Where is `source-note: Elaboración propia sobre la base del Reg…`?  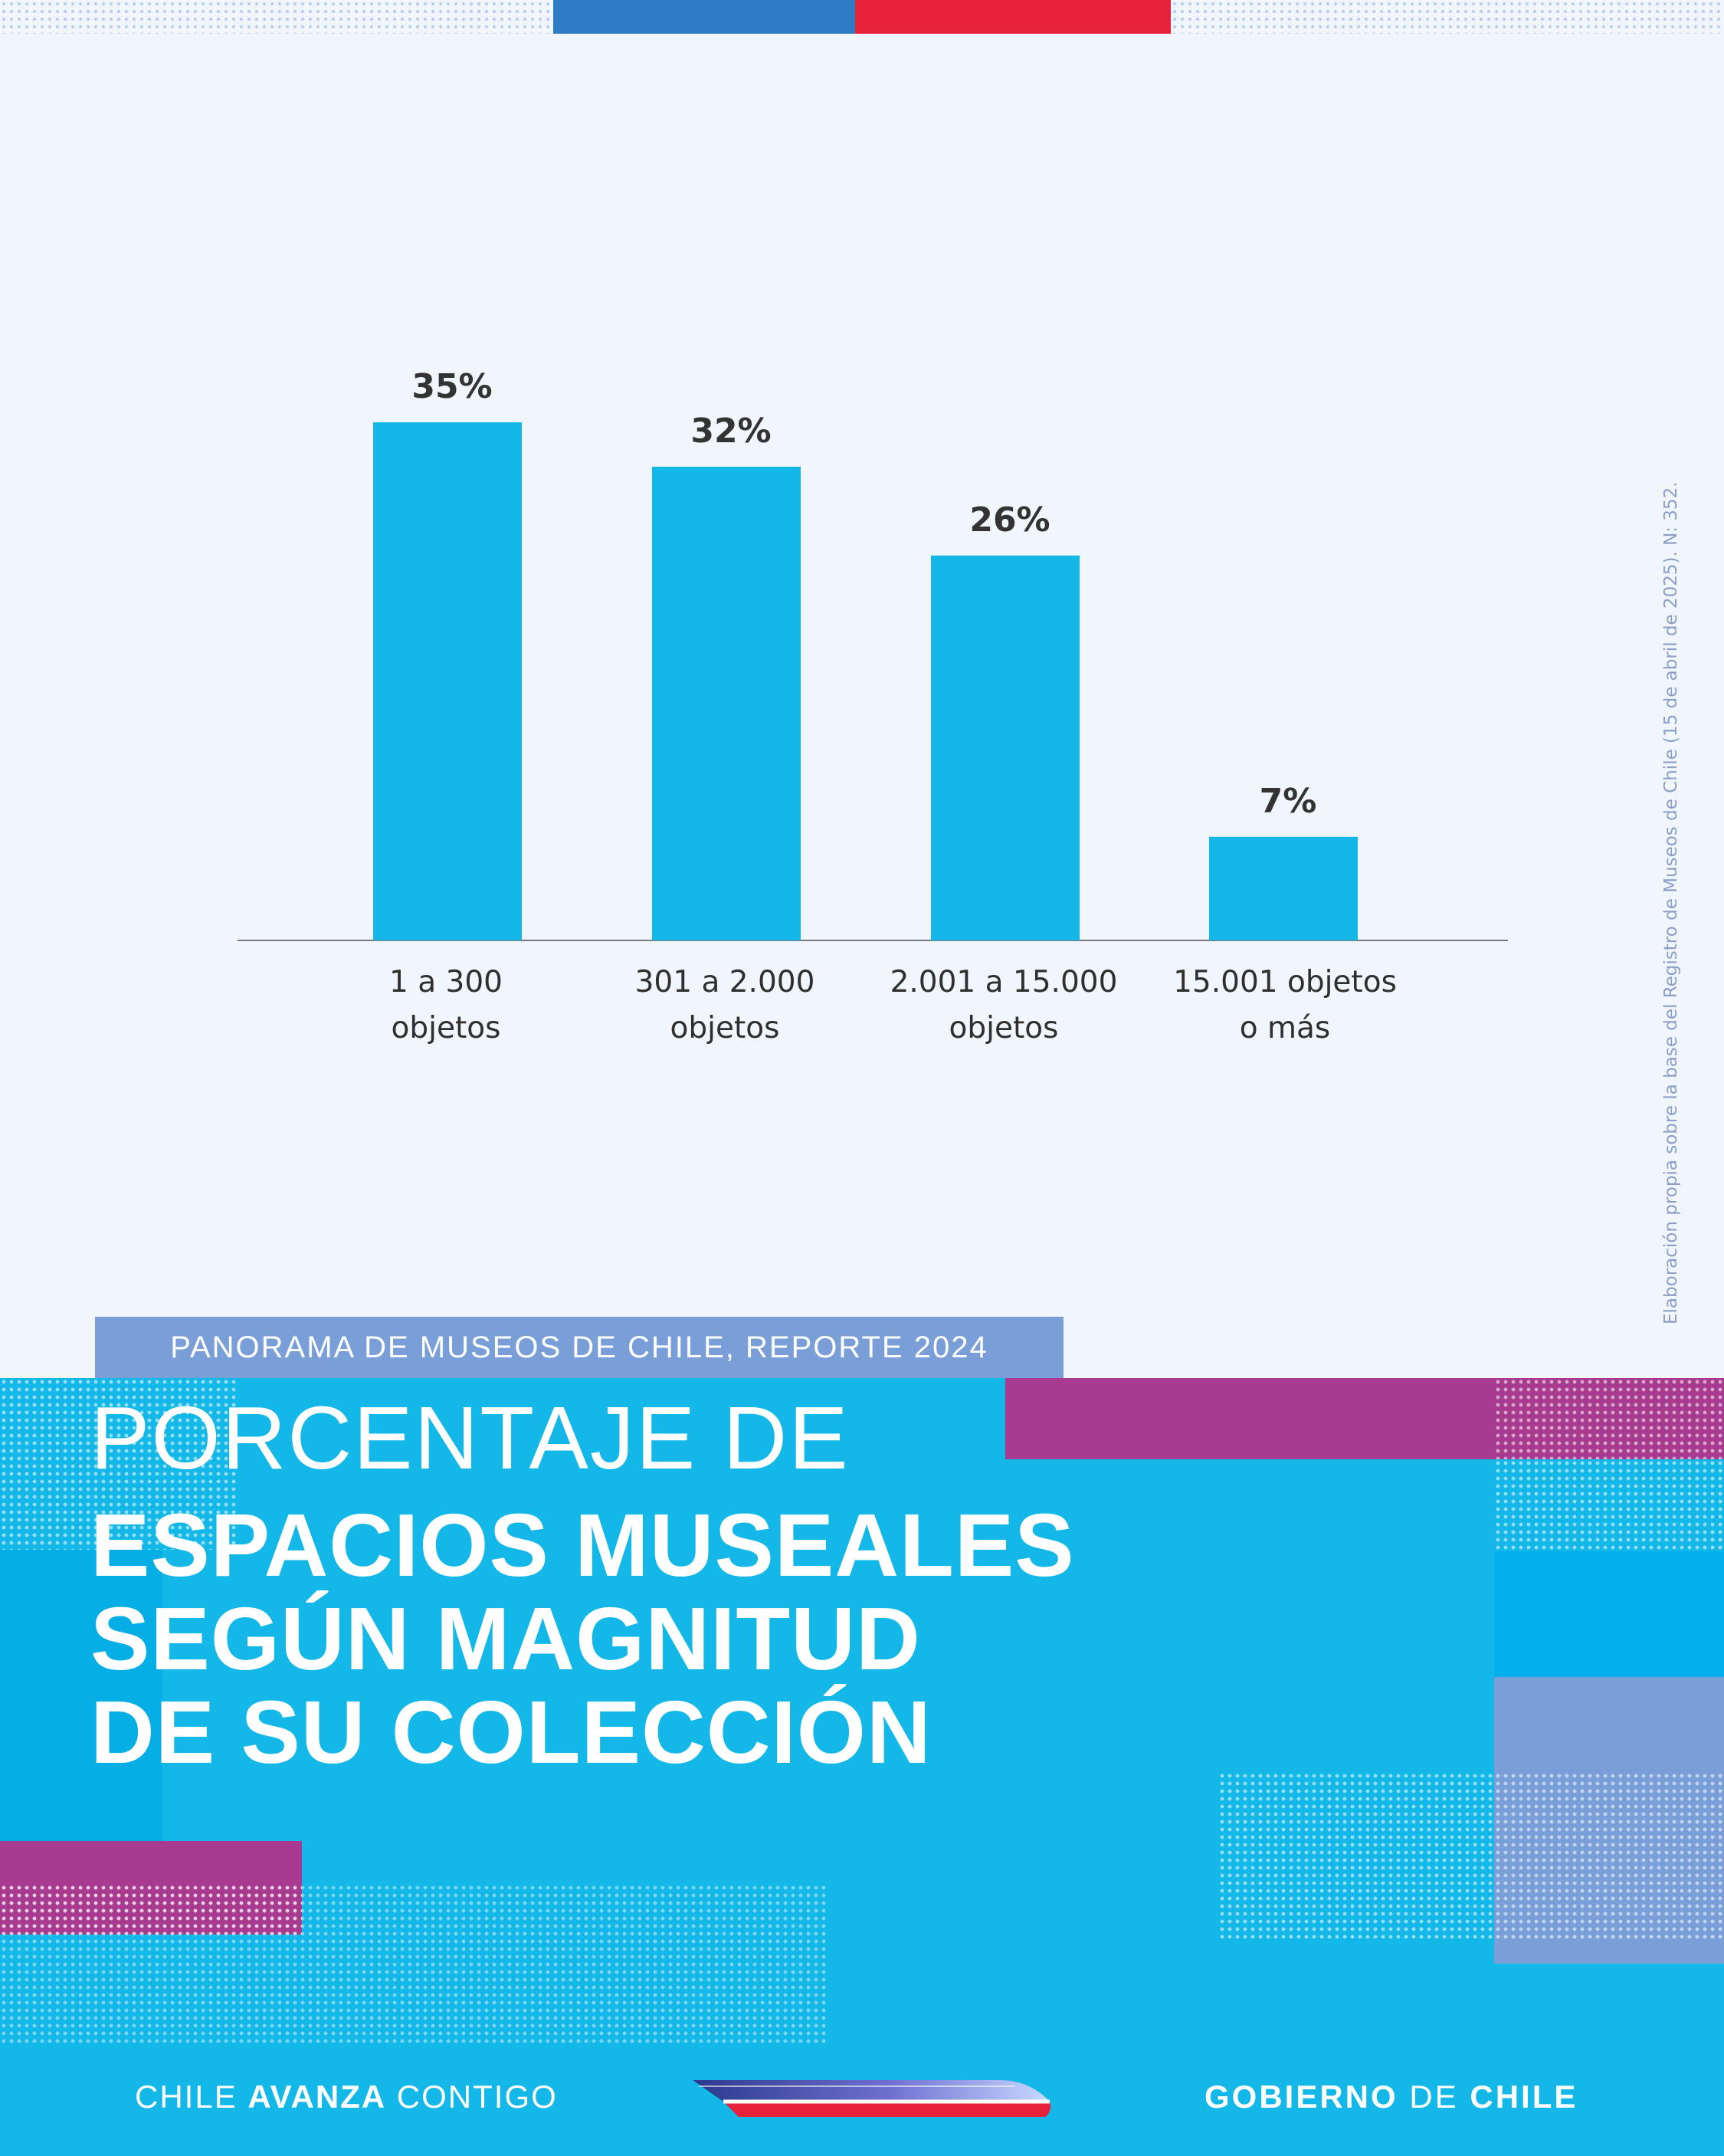
source-note: Elaboración propia sobre la base del Reg… is located at coordinates (1671, 903).